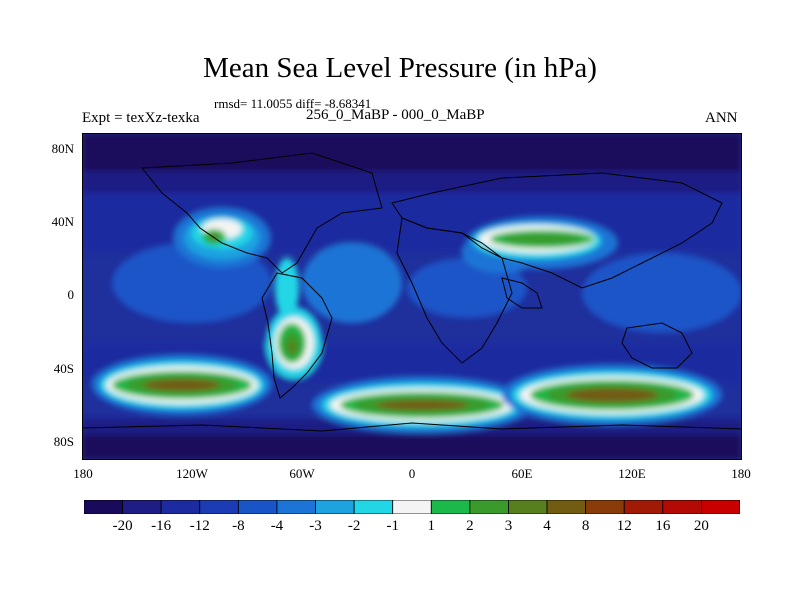 The height and width of the screenshot is (600, 800). What do you see at coordinates (701, 526) in the screenshot?
I see `colorbar-label: 20` at bounding box center [701, 526].